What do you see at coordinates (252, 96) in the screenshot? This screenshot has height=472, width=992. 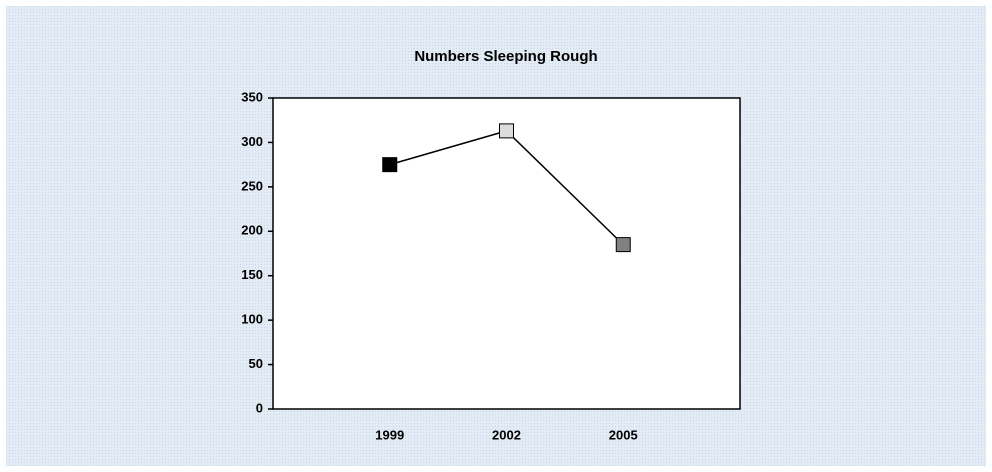 I see `y-tick-label: 350` at bounding box center [252, 96].